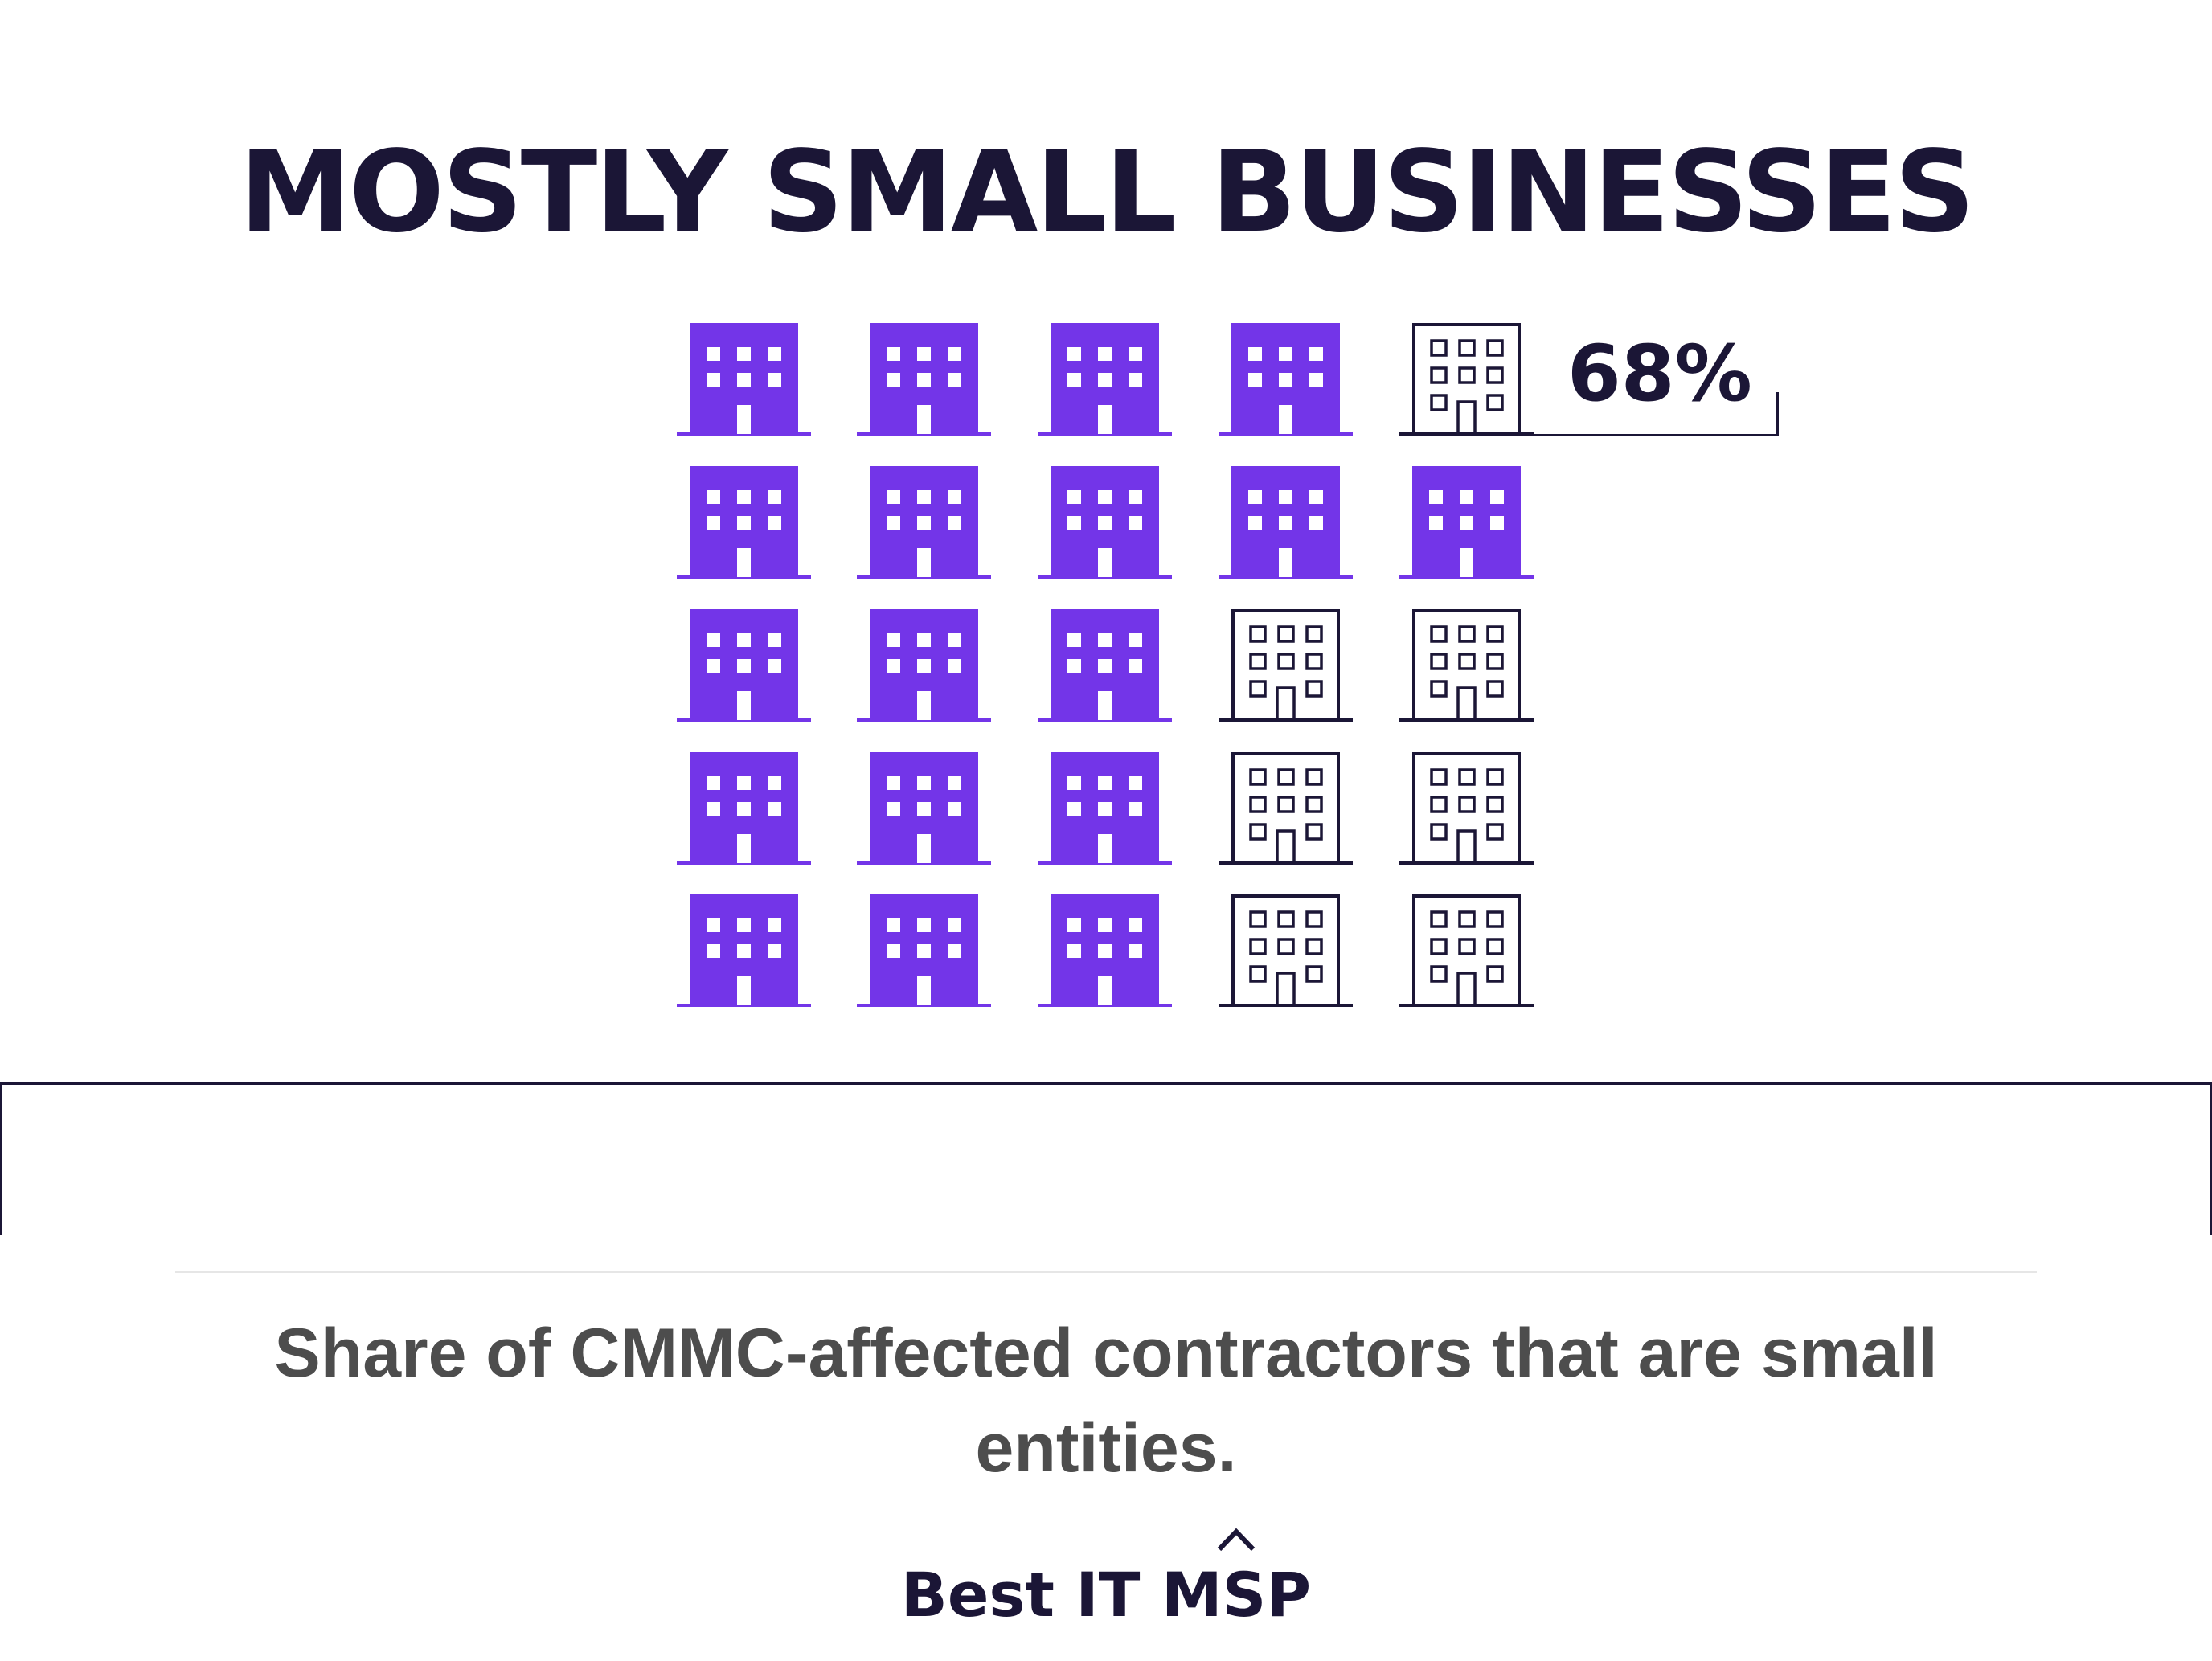 This screenshot has height=1661, width=2212. I want to click on roof-caret-icon, so click(1236, 1540).